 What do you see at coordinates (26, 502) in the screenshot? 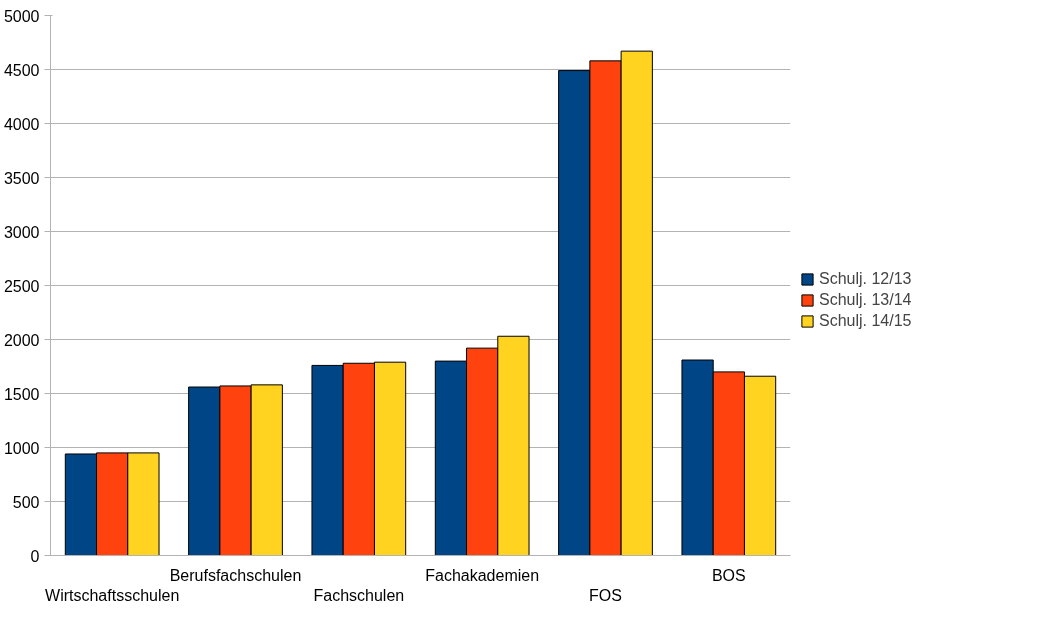
I see `y-tick-label: 500` at bounding box center [26, 502].